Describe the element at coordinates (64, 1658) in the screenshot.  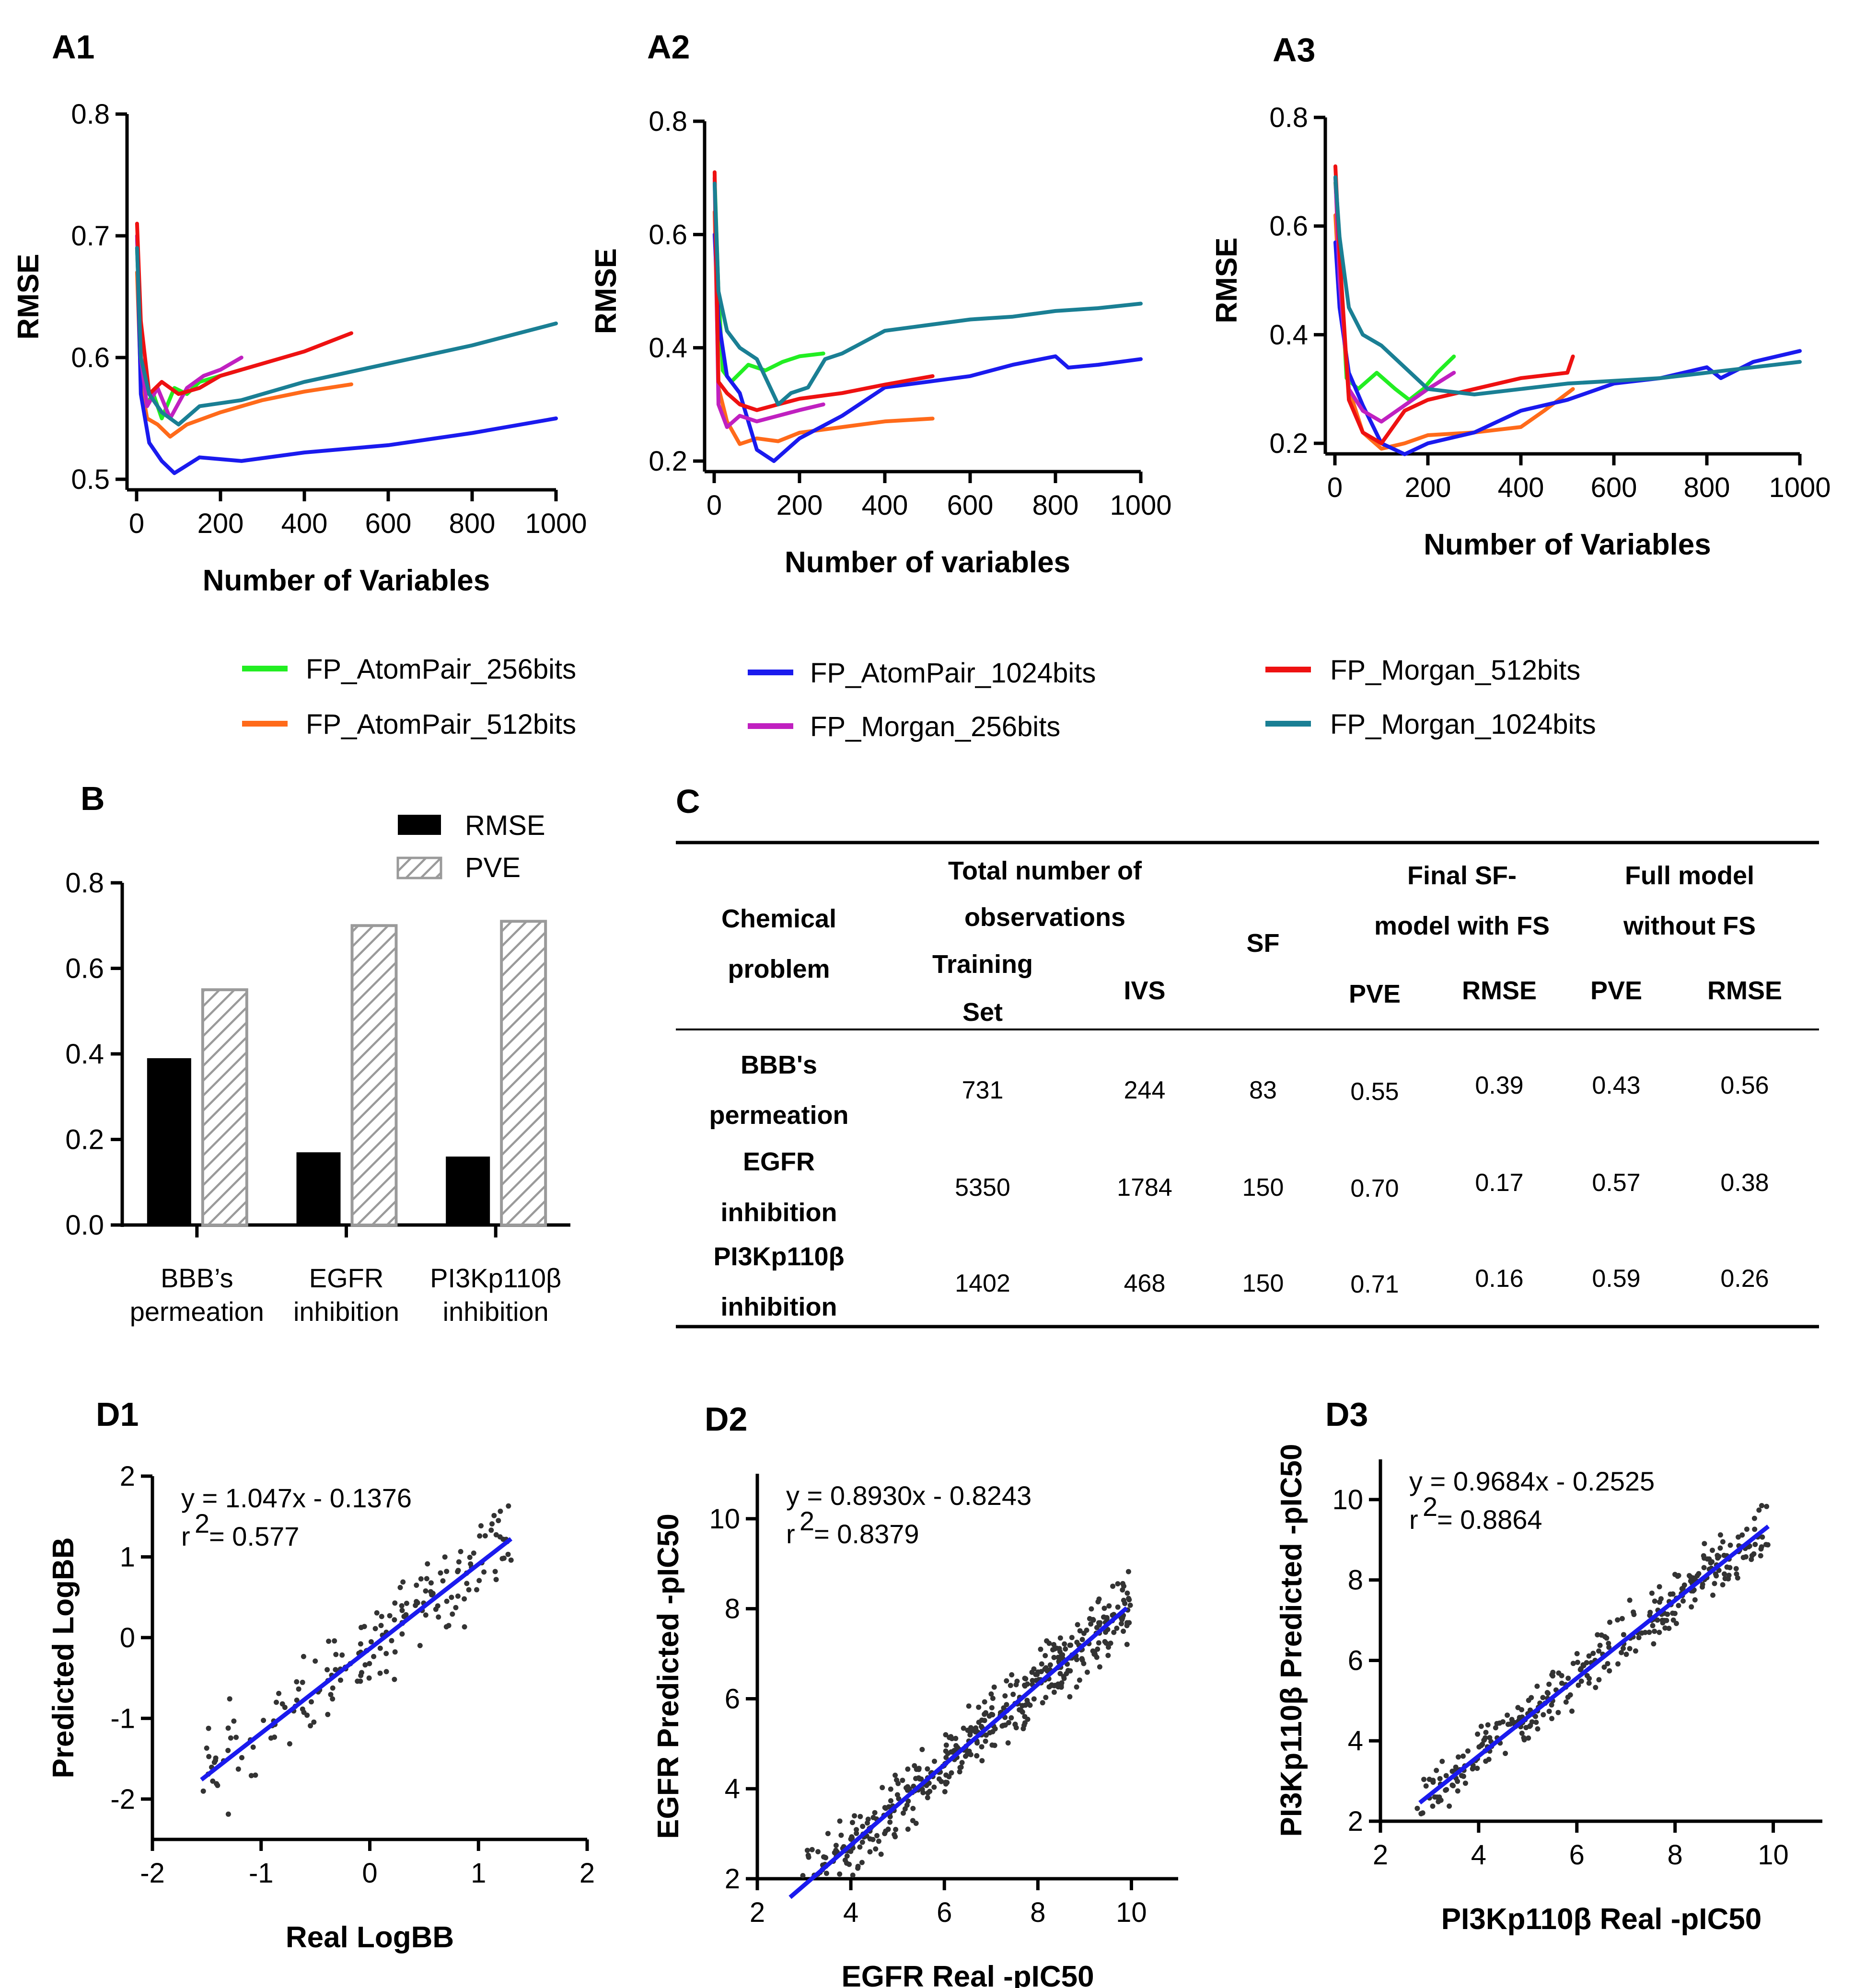
I see `y-axis-label: Predicted LogBB` at that location.